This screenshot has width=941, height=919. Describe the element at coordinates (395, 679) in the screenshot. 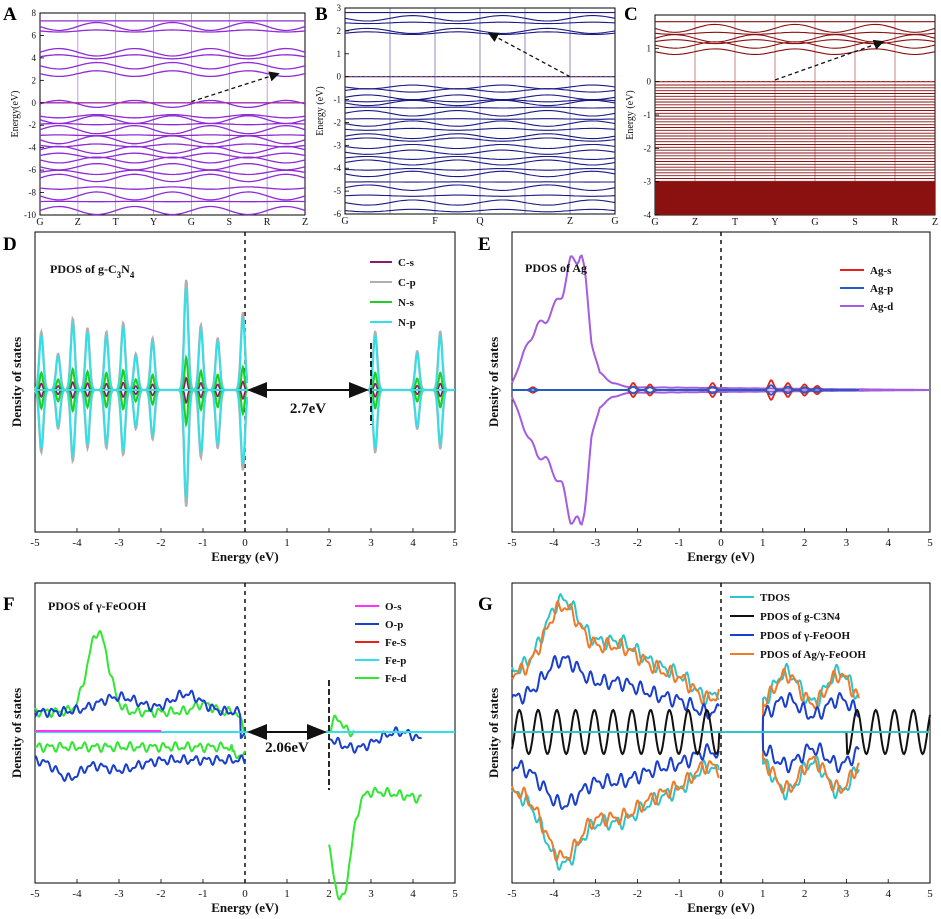

I see `legend-label: Fe-d` at that location.